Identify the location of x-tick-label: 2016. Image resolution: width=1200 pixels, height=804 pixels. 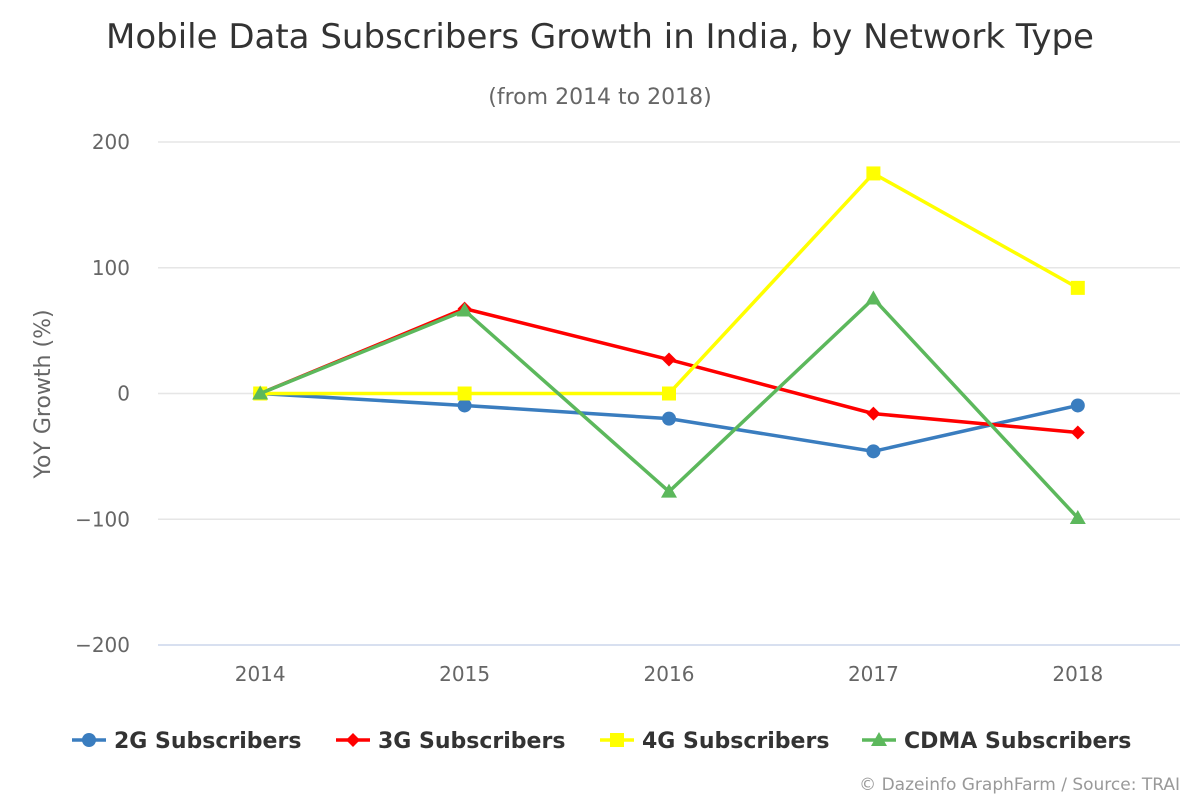
(669, 674).